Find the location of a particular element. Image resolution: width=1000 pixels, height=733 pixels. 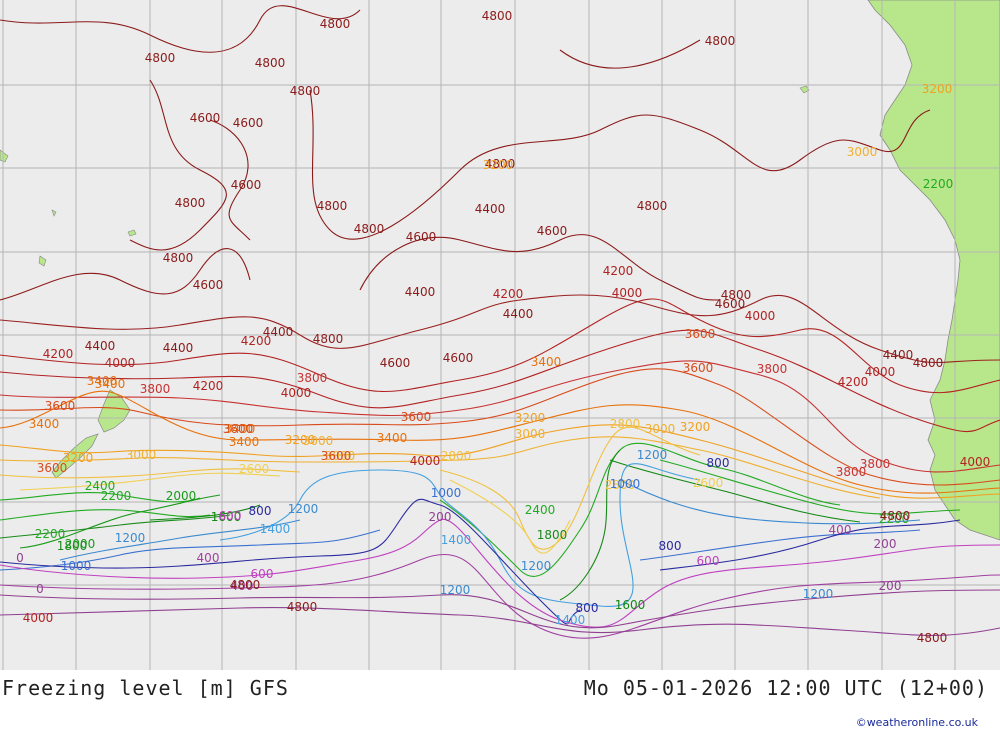

valid-time: Mo 05-01-2026 12:00 UTC (12+00) is located at coordinates (785, 688).